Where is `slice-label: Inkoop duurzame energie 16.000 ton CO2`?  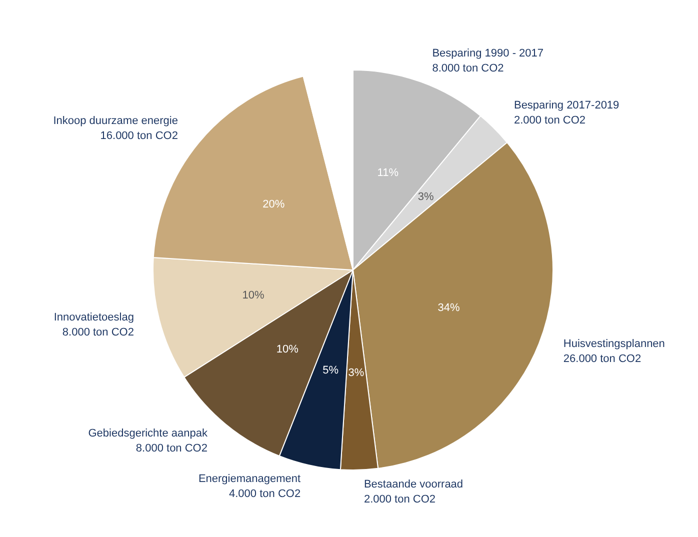
slice-label: Inkoop duurzame energie 16.000 ton CO2 is located at coordinates (115, 128).